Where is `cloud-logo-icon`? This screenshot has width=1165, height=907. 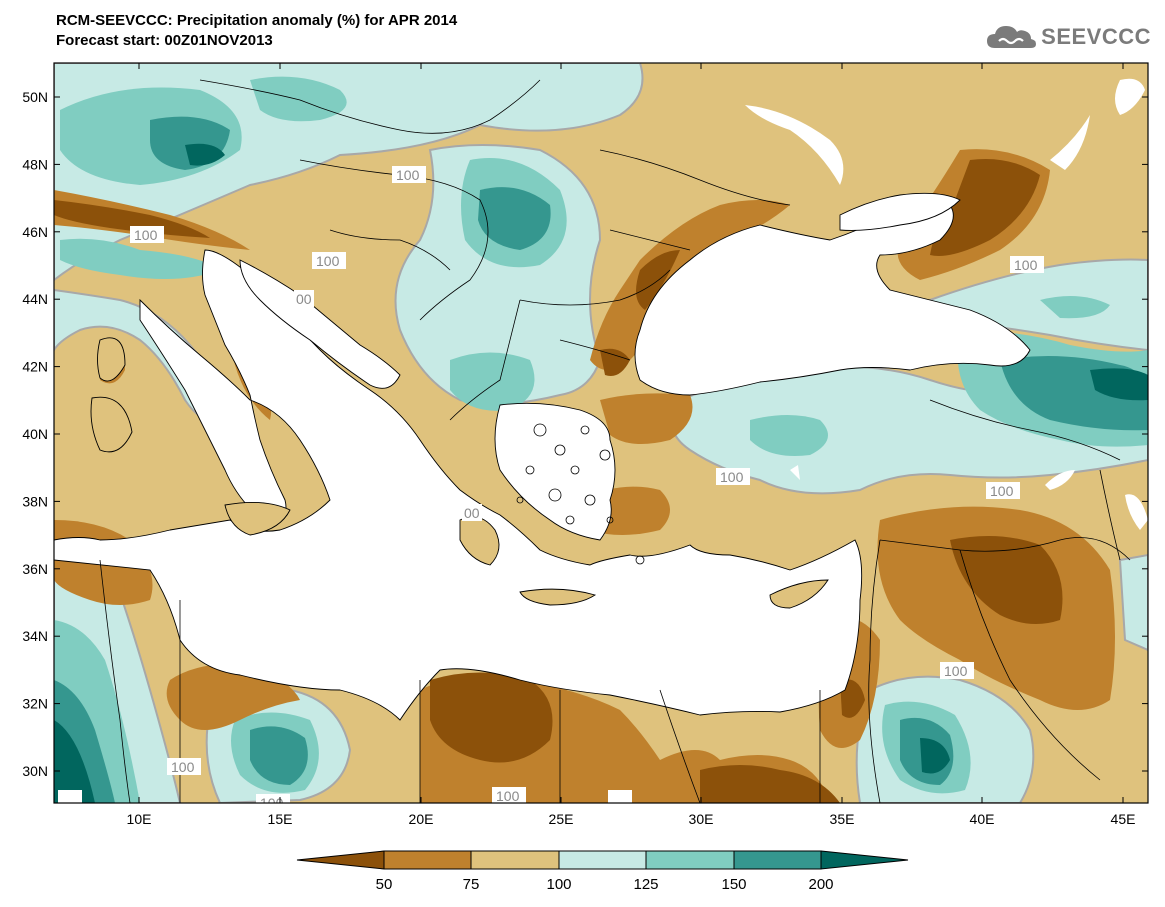 cloud-logo-icon is located at coordinates (1012, 37).